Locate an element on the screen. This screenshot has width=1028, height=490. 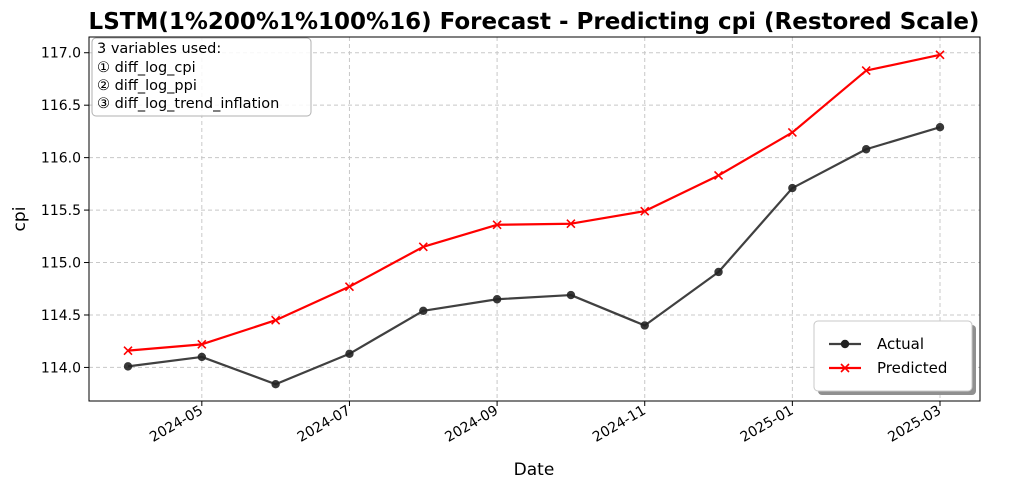
annotation-line-3: ② diff_log_ppi is located at coordinates (147, 86).